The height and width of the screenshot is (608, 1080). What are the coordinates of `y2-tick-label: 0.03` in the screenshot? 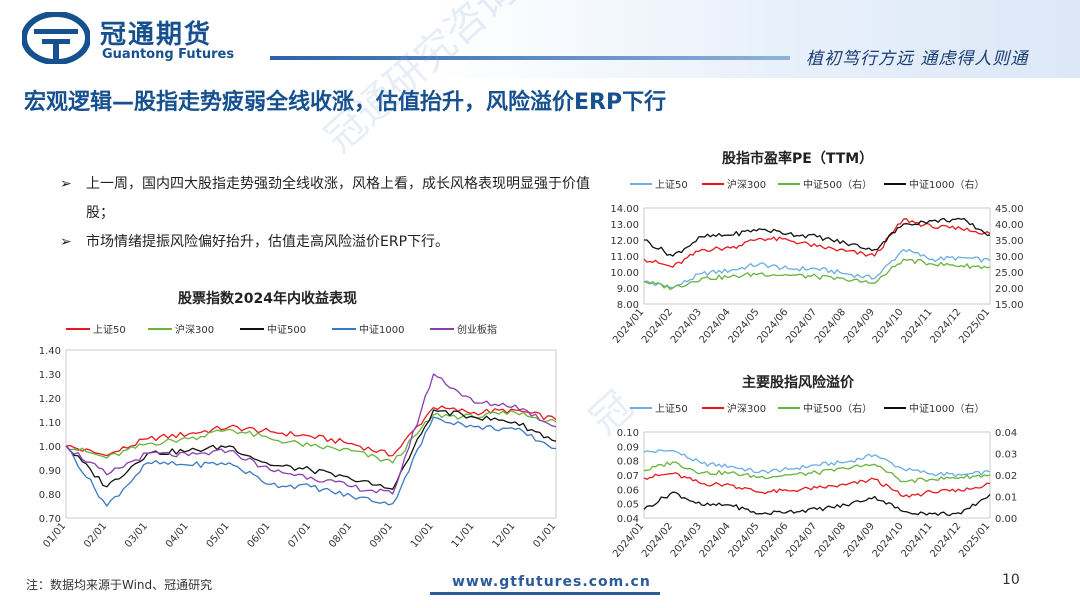 It's located at (1006, 455).